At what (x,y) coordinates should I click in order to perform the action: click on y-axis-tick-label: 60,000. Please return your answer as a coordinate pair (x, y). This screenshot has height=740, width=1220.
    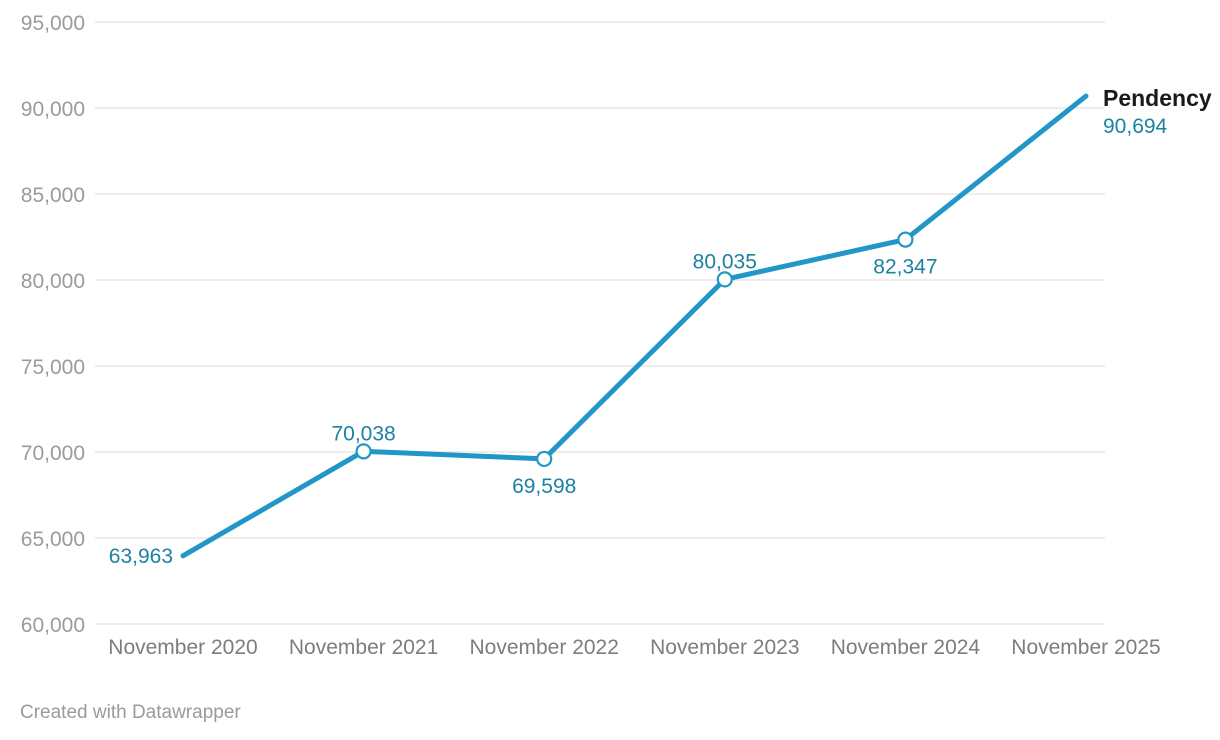
    Looking at the image, I should click on (53, 625).